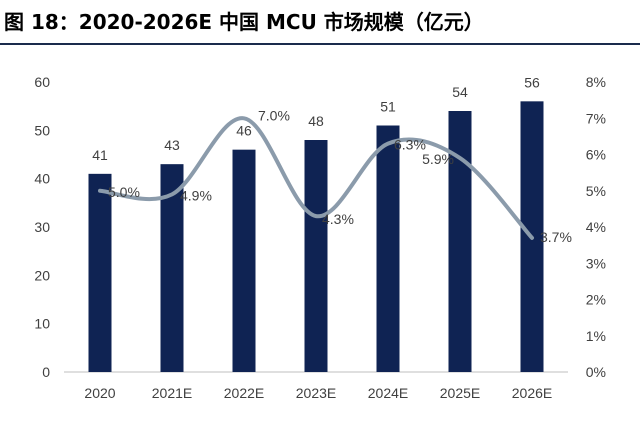  What do you see at coordinates (388, 393) in the screenshot?
I see `x-tick-label: 2024E` at bounding box center [388, 393].